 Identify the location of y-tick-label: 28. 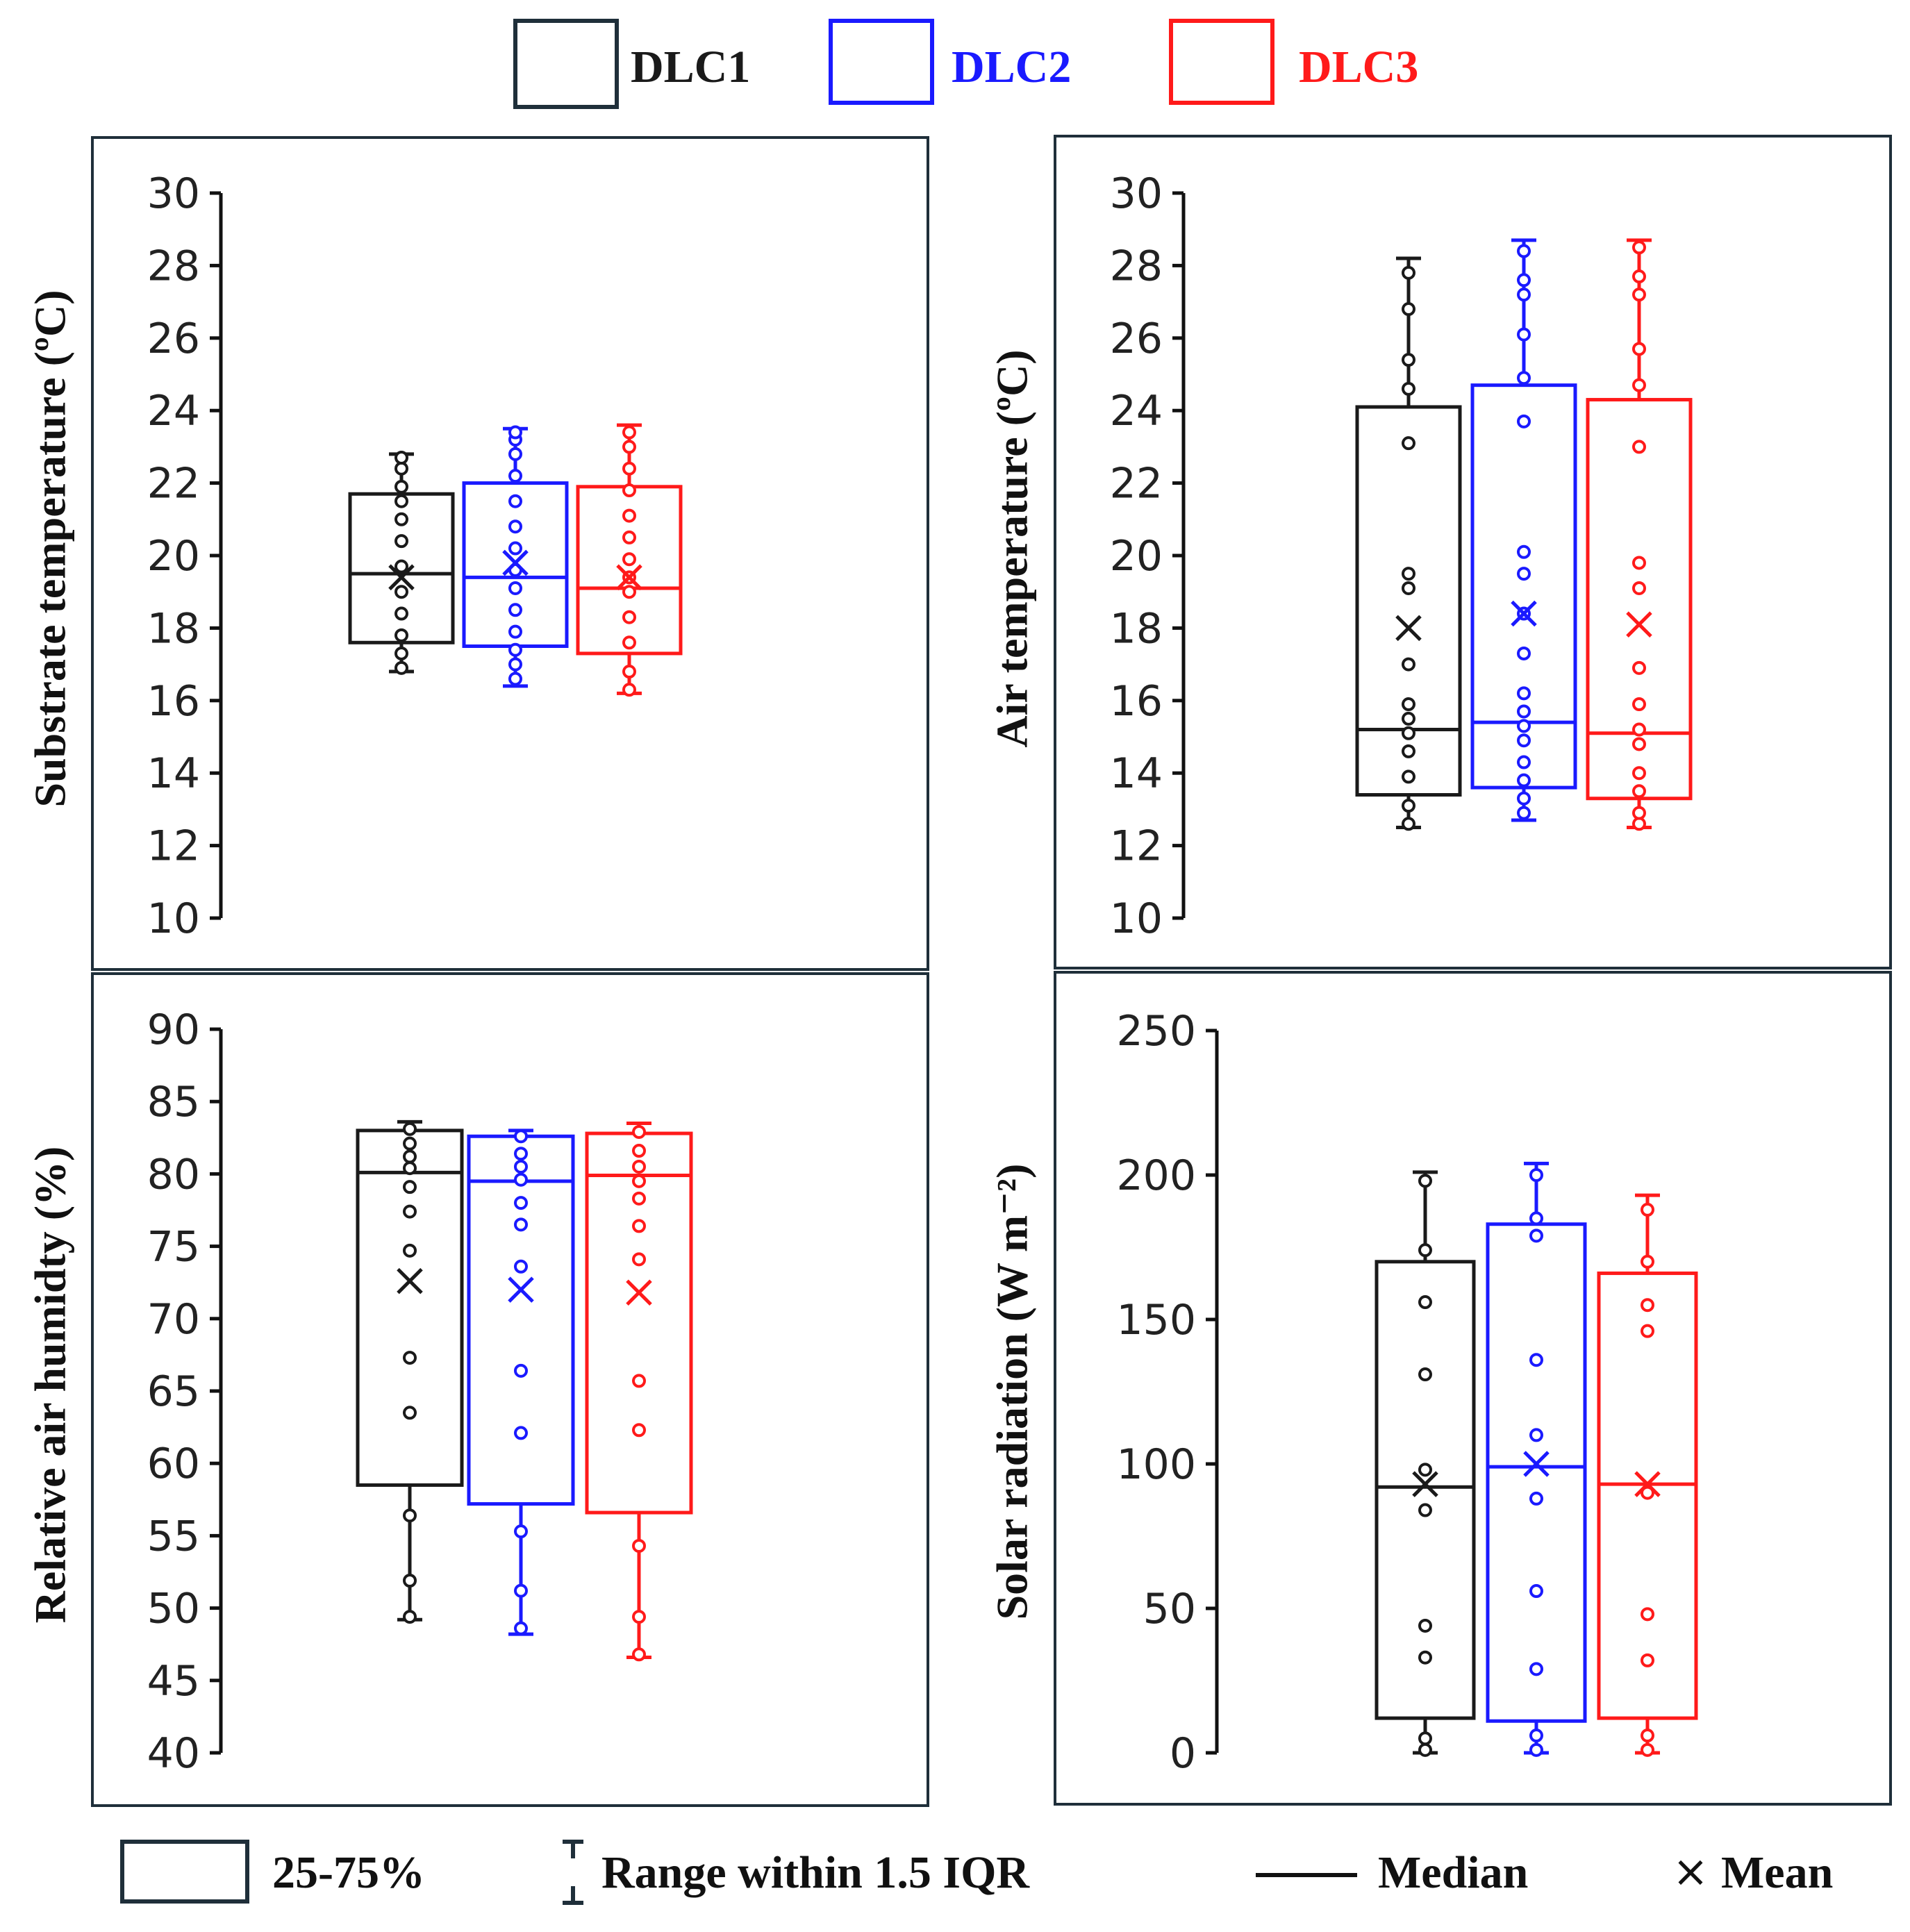
(174, 266).